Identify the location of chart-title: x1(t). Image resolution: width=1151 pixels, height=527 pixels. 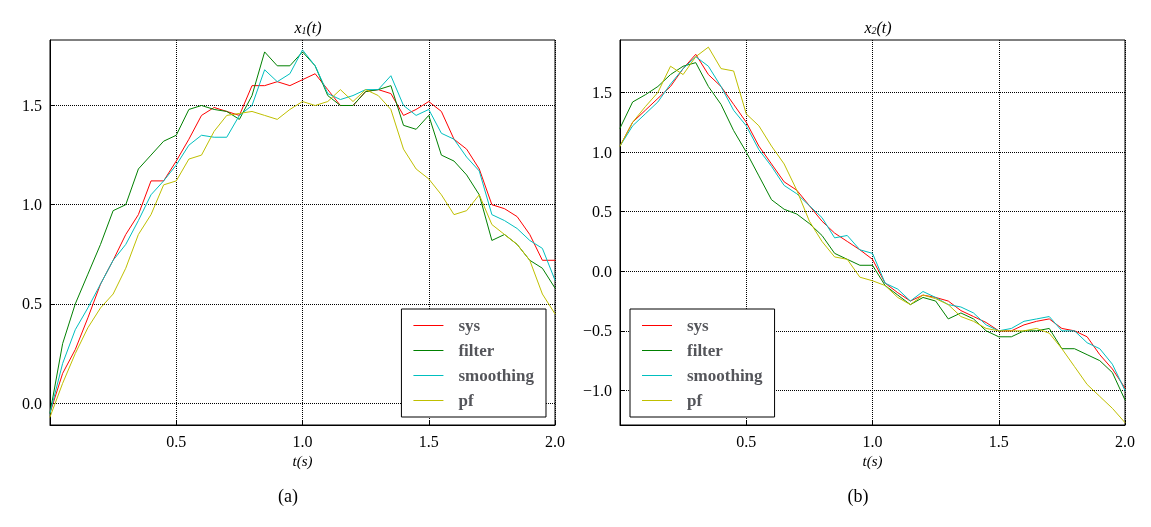
(307, 27).